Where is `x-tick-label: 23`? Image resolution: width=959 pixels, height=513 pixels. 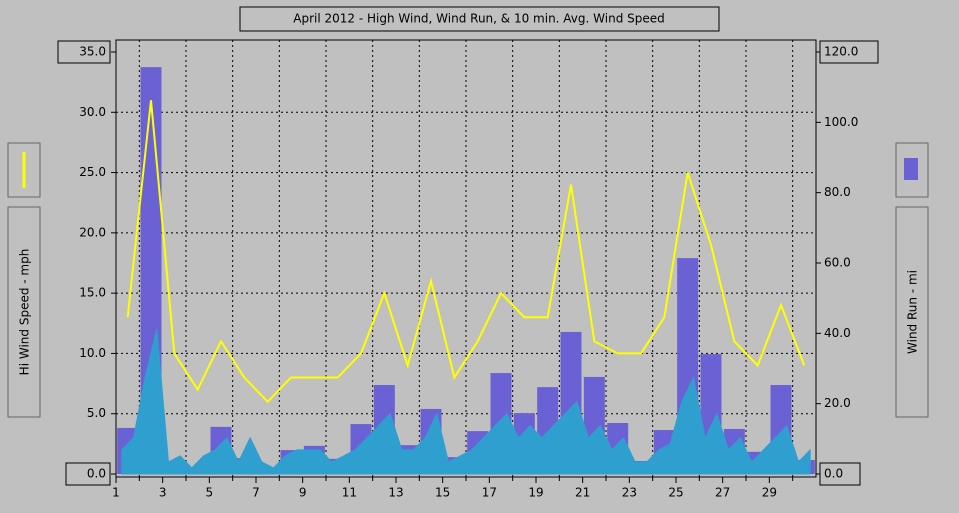
x-tick-label: 23 is located at coordinates (629, 493).